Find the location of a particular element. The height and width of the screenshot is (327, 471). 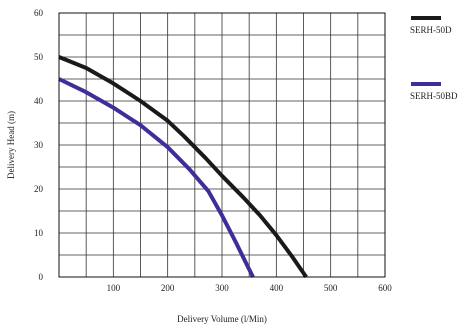

x-tick-label: 600 is located at coordinates (385, 288).